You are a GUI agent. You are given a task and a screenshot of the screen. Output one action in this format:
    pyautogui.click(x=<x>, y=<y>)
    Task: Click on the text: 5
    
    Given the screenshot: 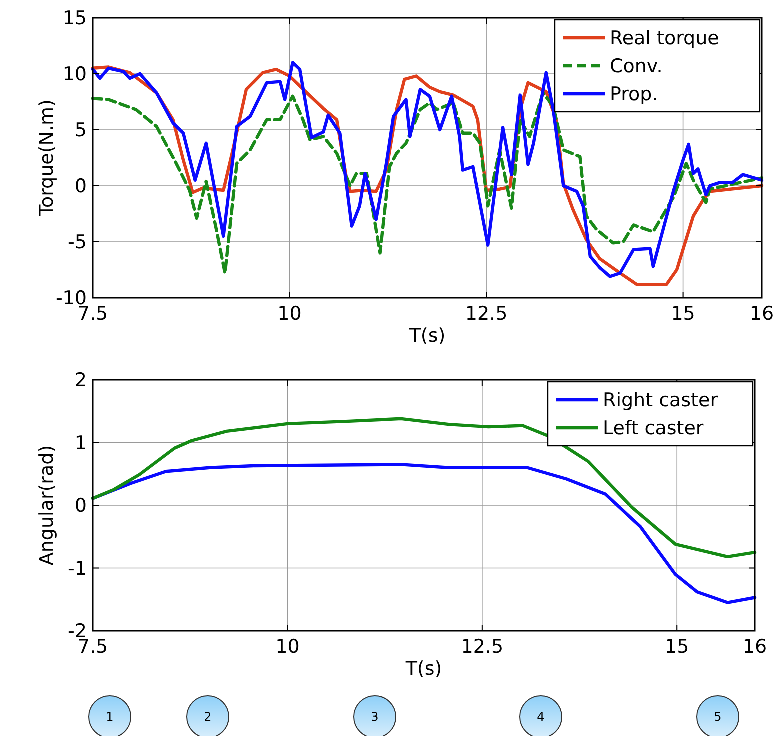 What is the action you would take?
    pyautogui.click(x=718, y=717)
    